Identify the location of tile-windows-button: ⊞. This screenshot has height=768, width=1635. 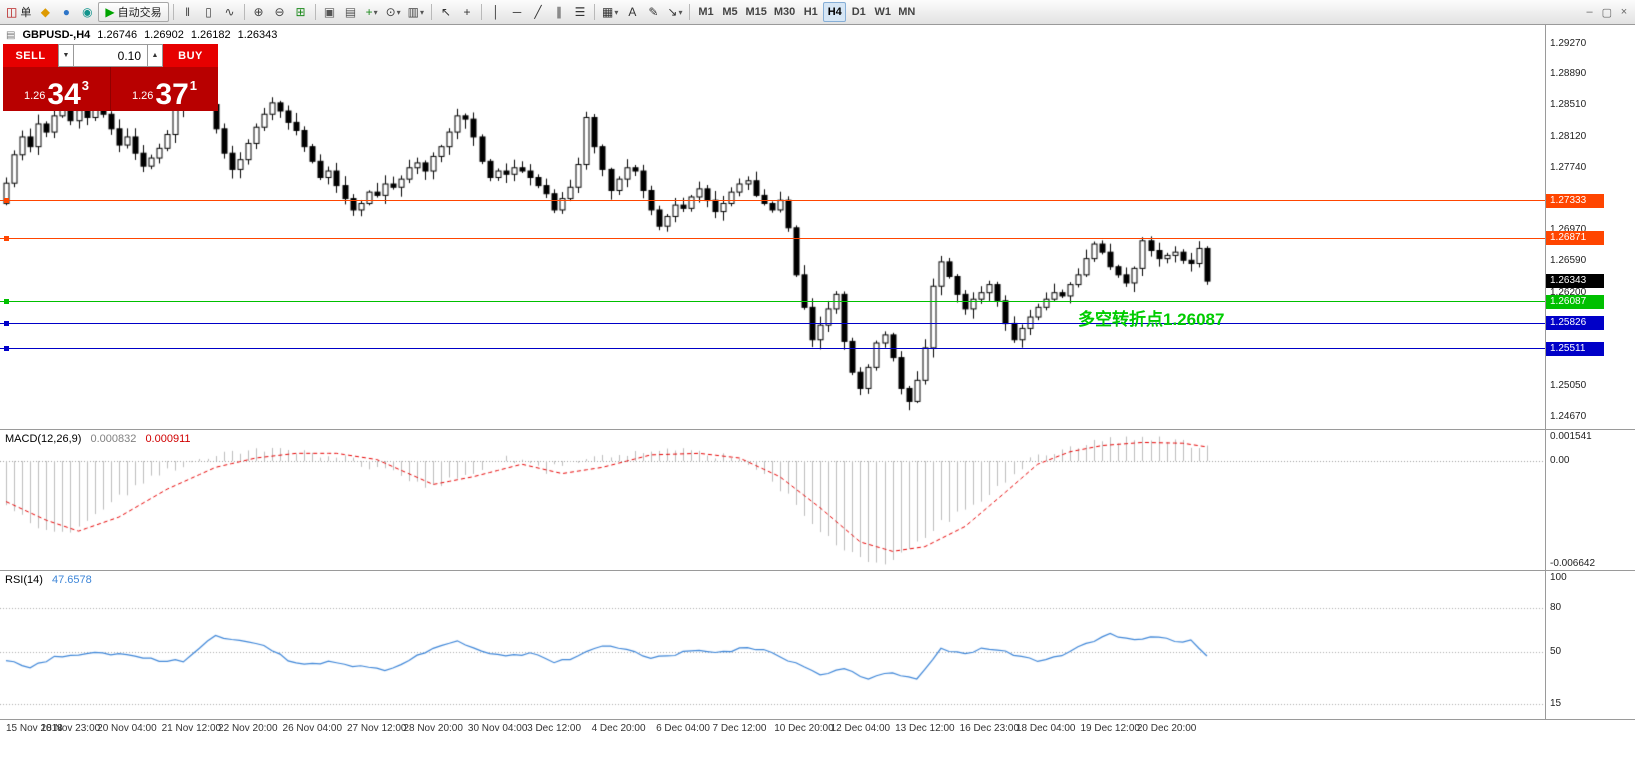
(301, 12).